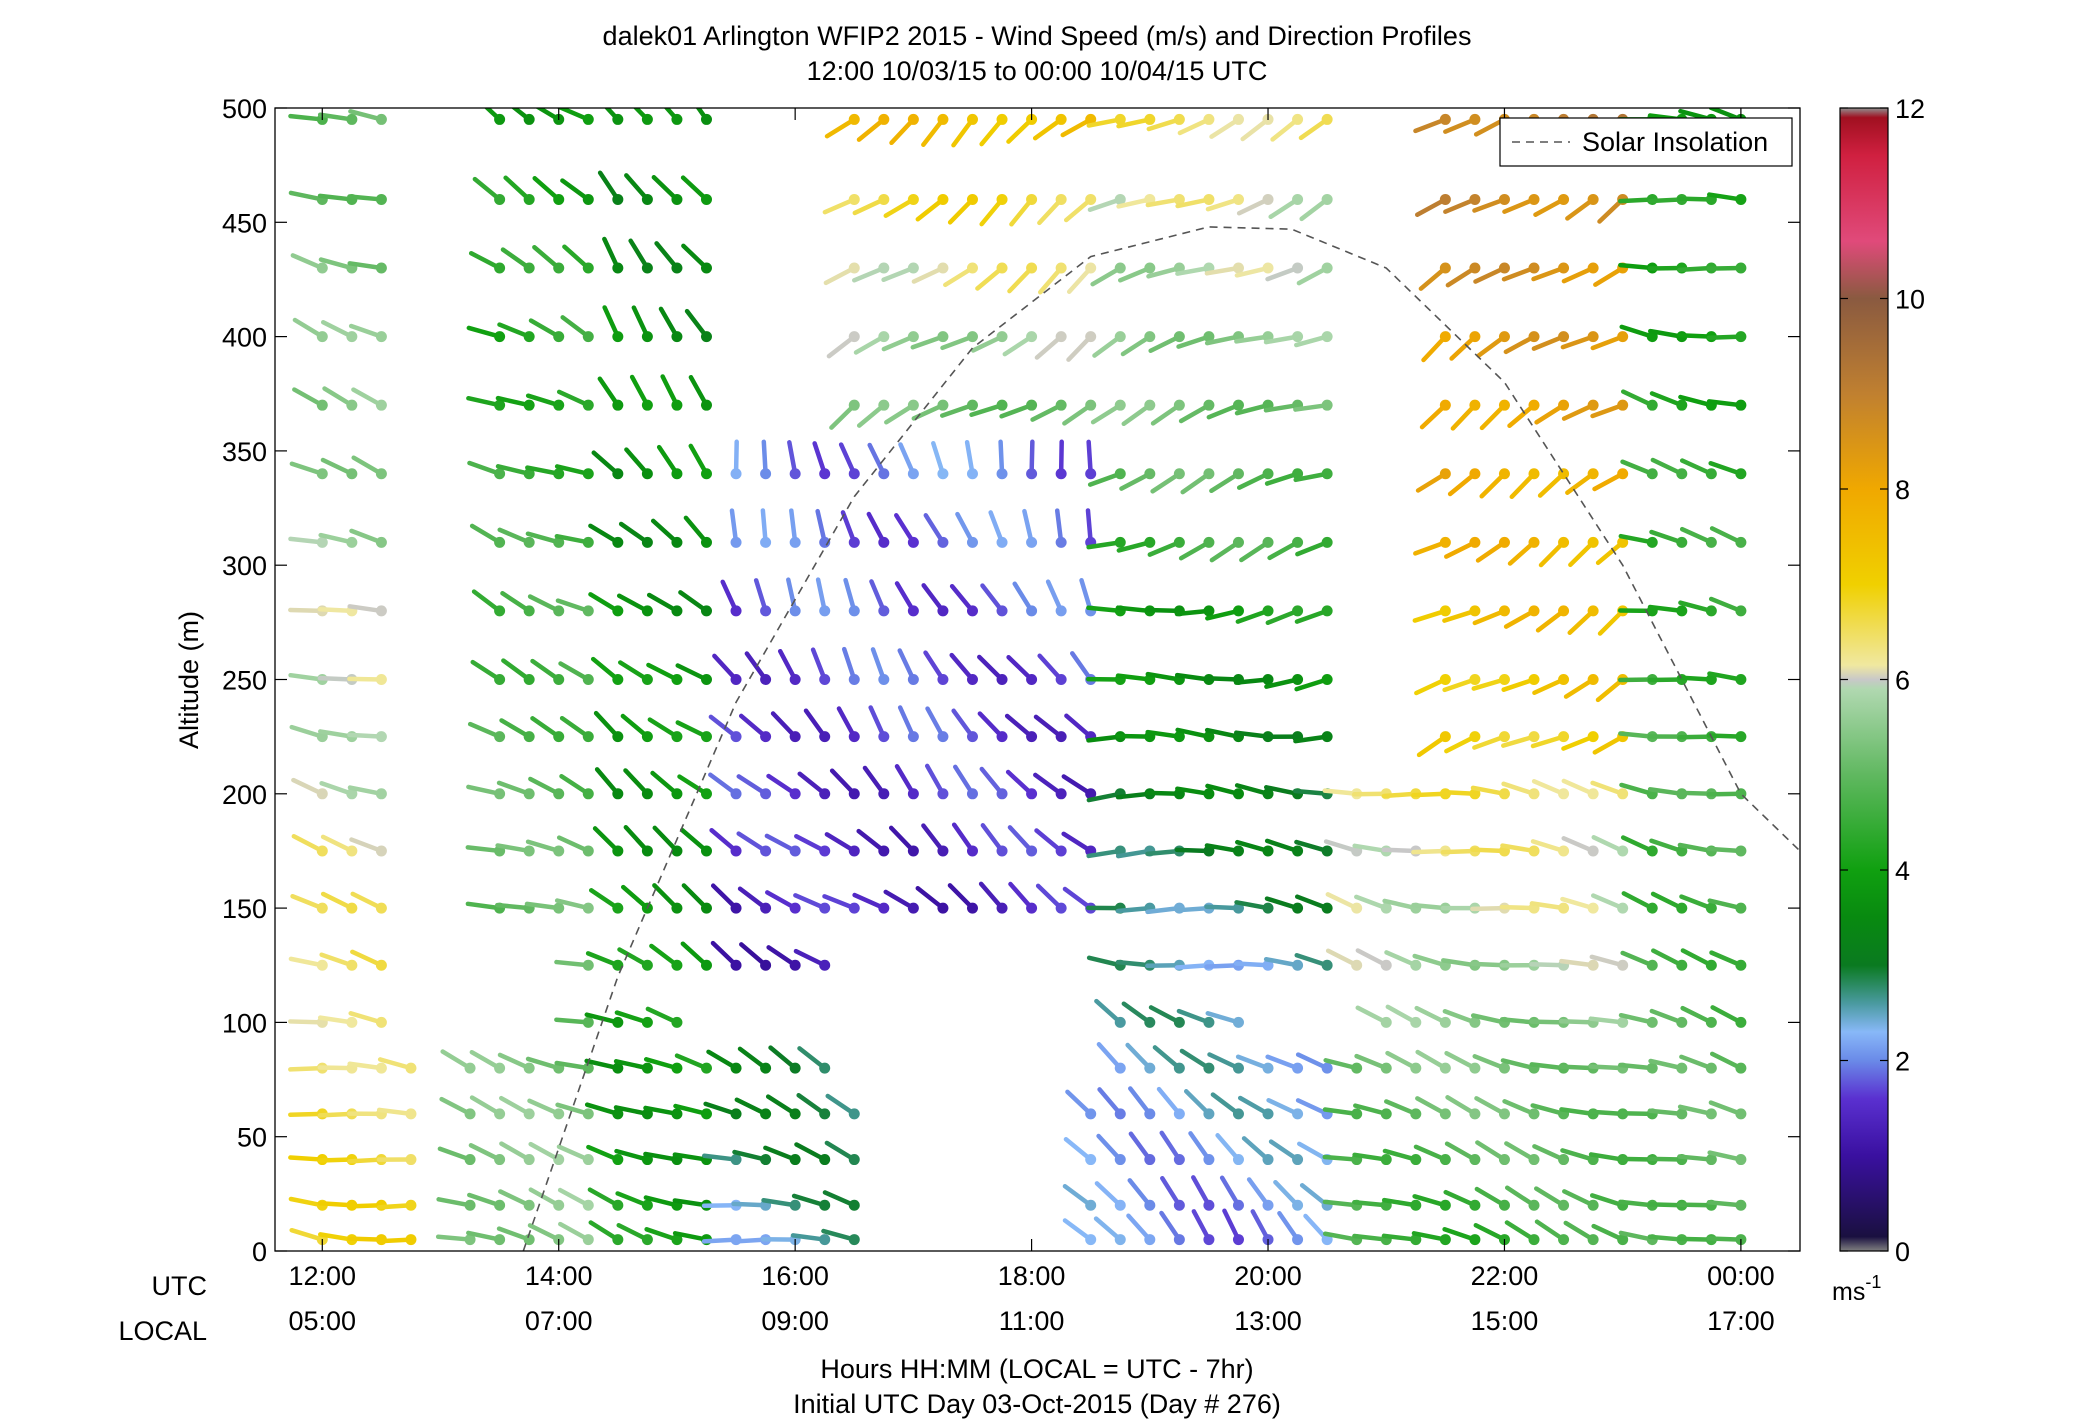 The image size is (2098, 1425). I want to click on y-tick-label: 250, so click(244, 681).